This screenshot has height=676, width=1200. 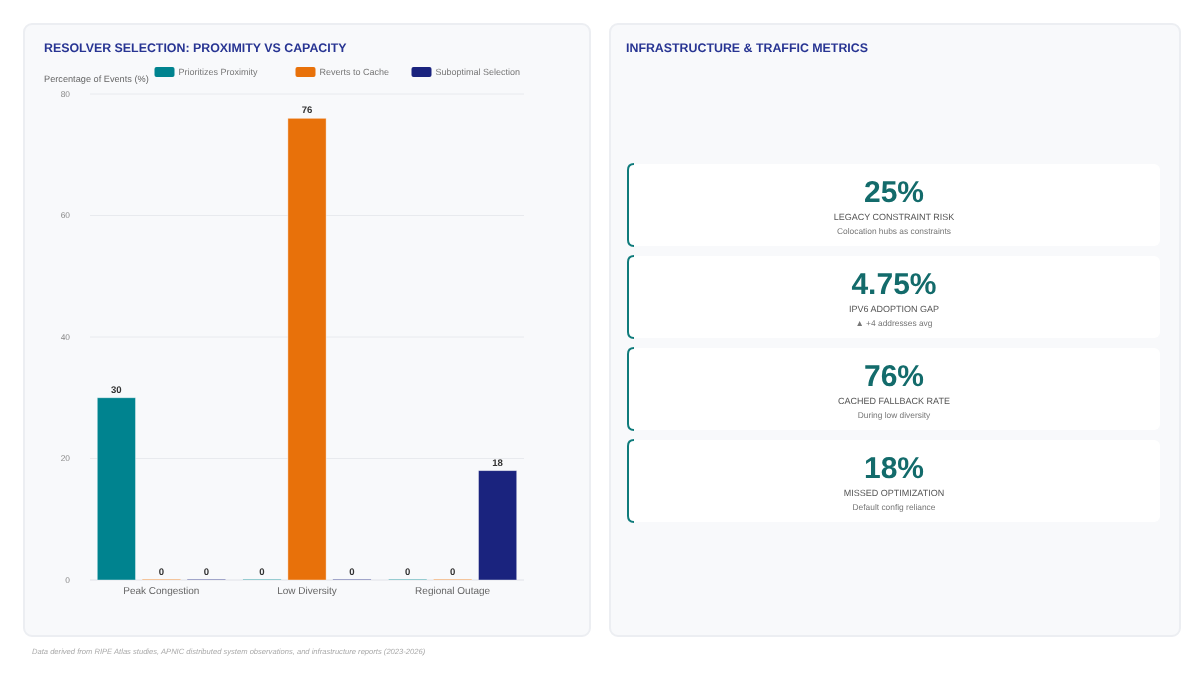 What do you see at coordinates (894, 285) in the screenshot?
I see `text: 4.75%` at bounding box center [894, 285].